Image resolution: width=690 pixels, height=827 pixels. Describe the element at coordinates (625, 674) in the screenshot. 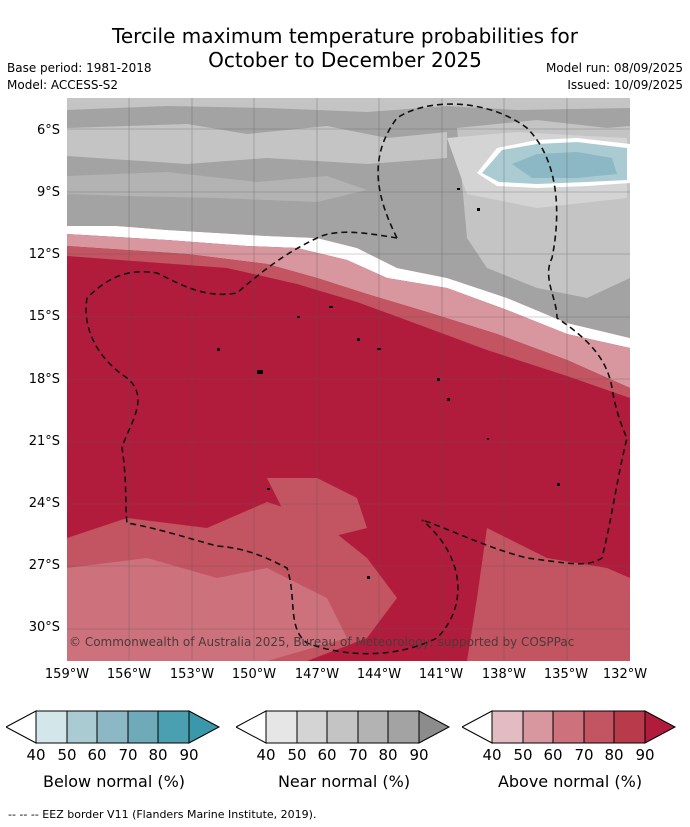

I see `lon-label: 132°W` at that location.